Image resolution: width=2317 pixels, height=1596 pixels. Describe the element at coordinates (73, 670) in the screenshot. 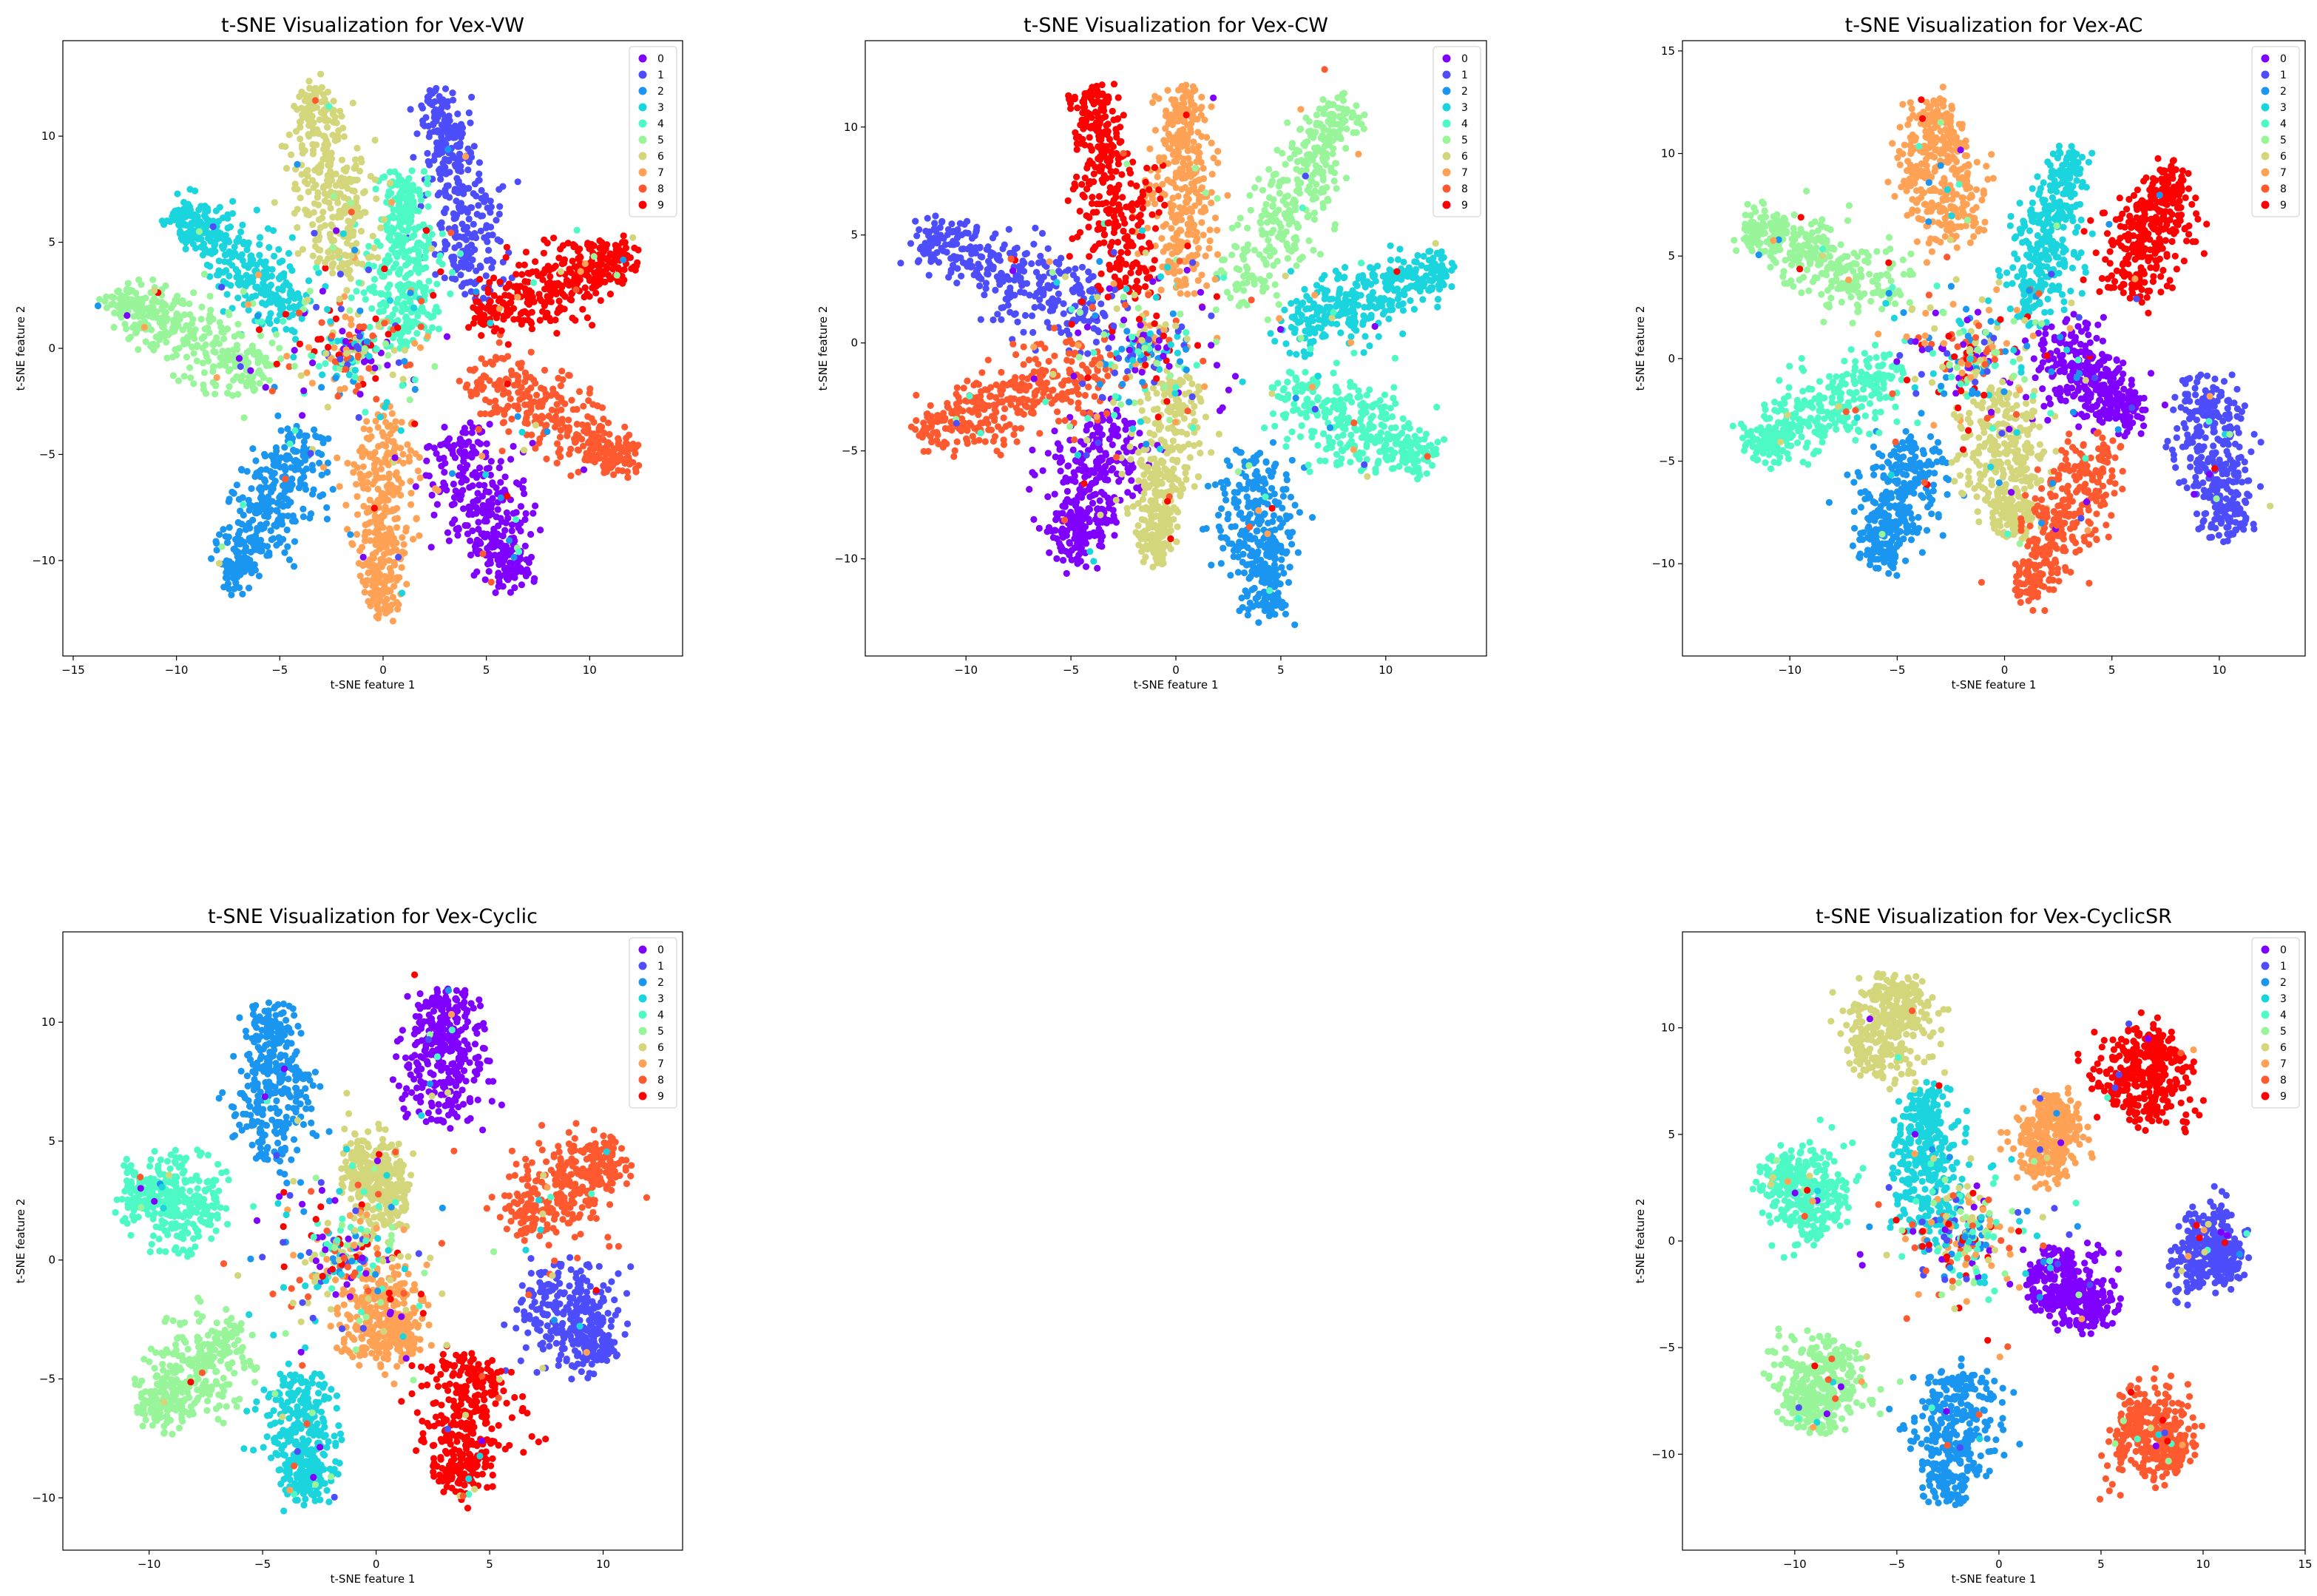

I see `x-tick-label: −15` at that location.